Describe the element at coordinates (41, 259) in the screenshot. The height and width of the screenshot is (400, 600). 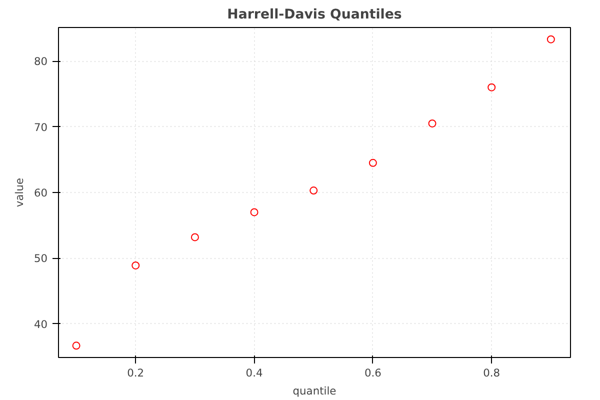
I see `y-tick-label: 50` at that location.